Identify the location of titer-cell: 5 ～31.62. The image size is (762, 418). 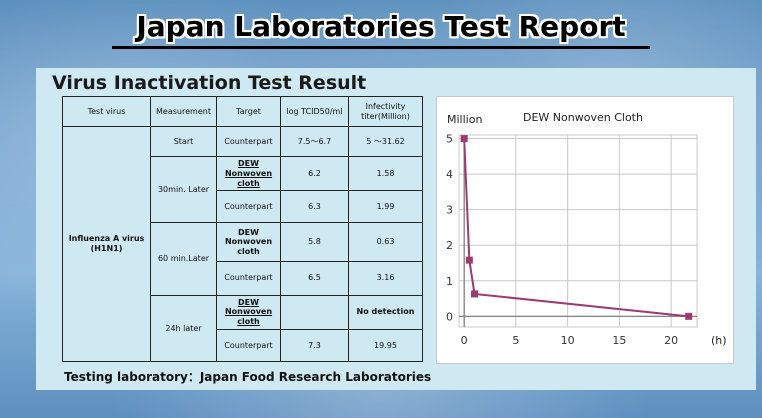
(385, 142).